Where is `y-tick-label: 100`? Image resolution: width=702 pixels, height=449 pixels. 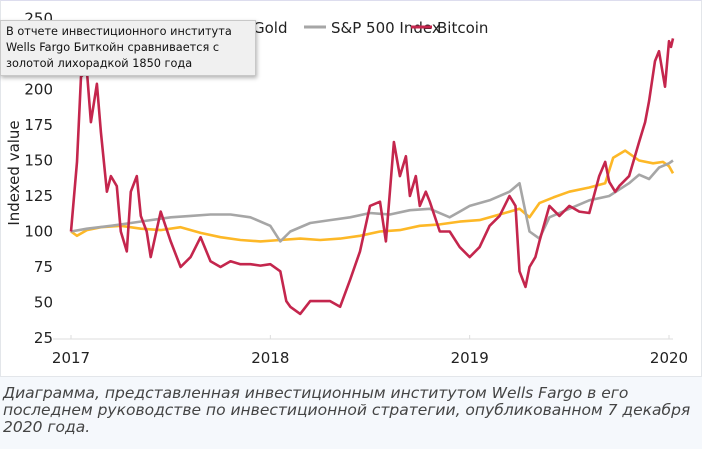 y-tick-label: 100 is located at coordinates (38, 232).